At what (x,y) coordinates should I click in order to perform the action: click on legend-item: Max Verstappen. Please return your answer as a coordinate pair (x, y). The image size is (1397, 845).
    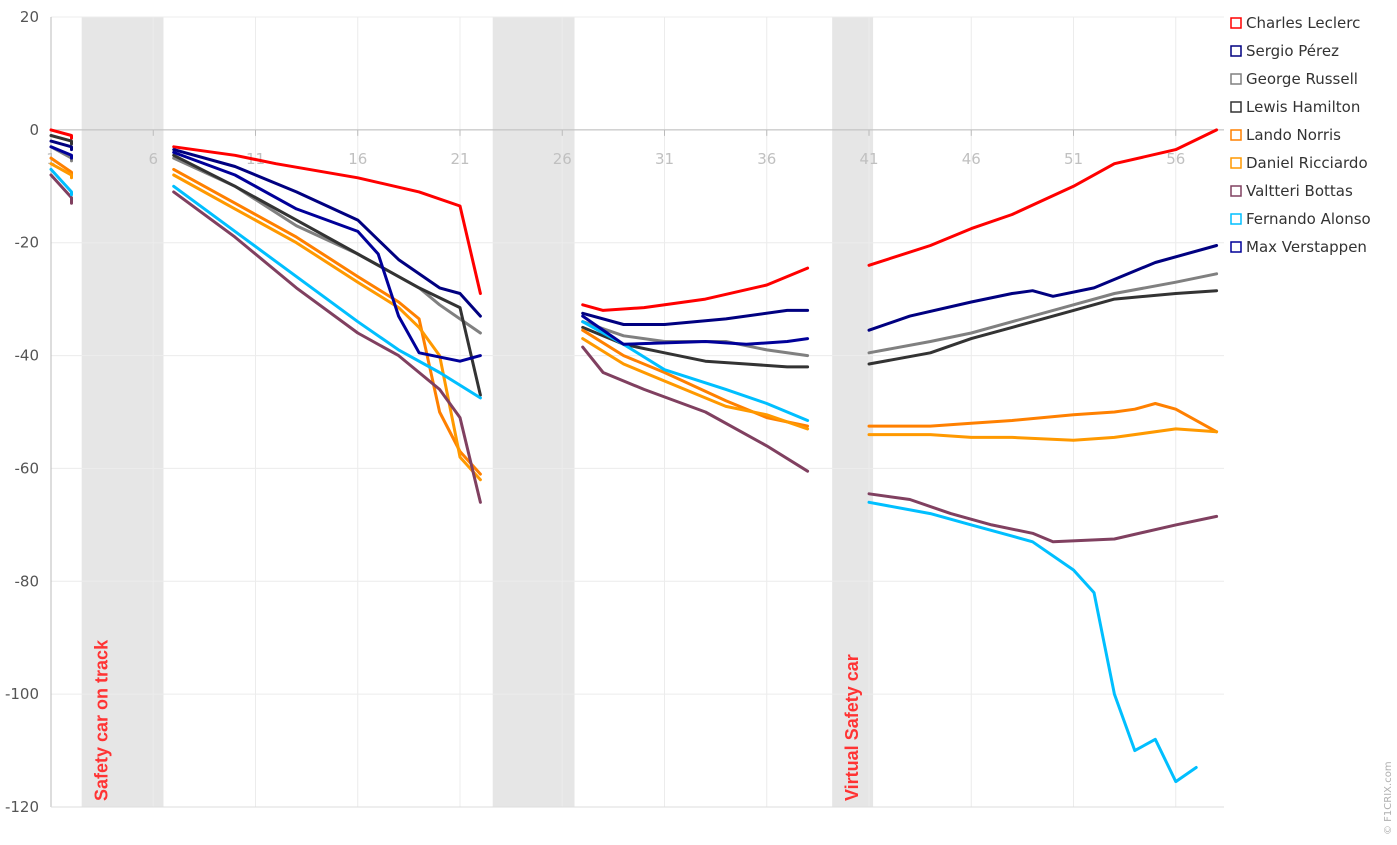
    Looking at the image, I should click on (1298, 247).